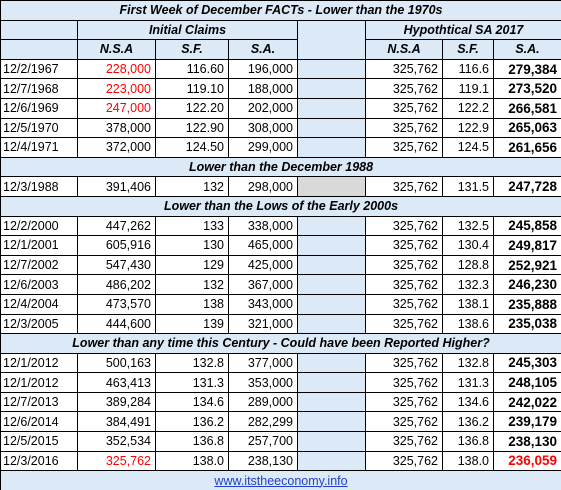 The width and height of the screenshot is (561, 490). I want to click on group-header: Hypothtical SA 2017, so click(462, 30).